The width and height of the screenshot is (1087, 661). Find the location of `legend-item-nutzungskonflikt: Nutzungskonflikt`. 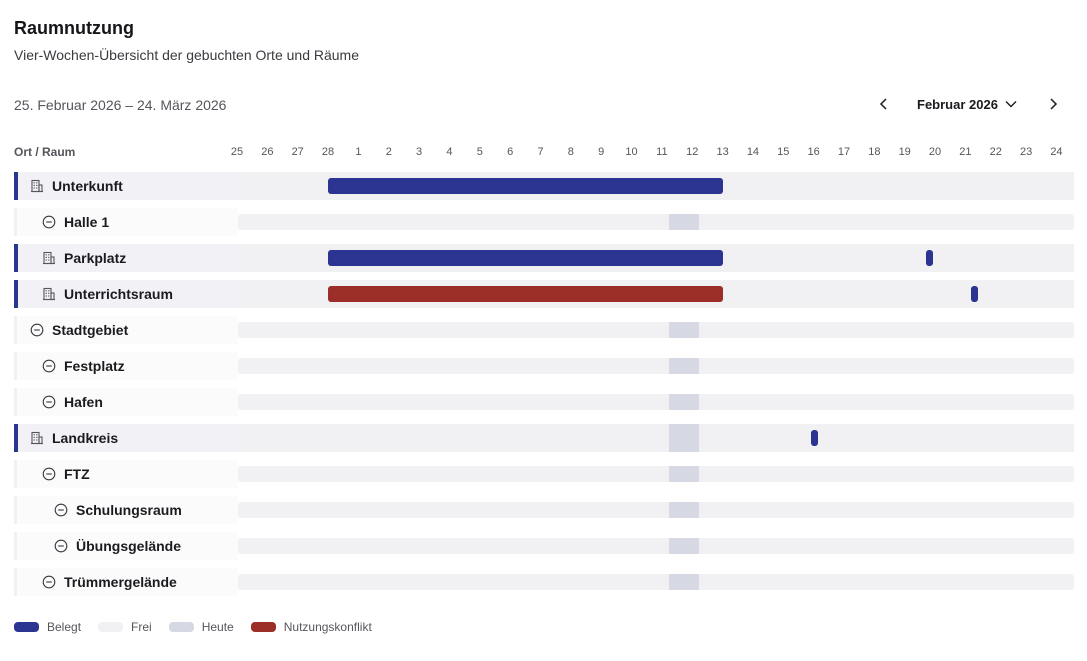

legend-item-nutzungskonflikt: Nutzungskonflikt is located at coordinates (311, 627).